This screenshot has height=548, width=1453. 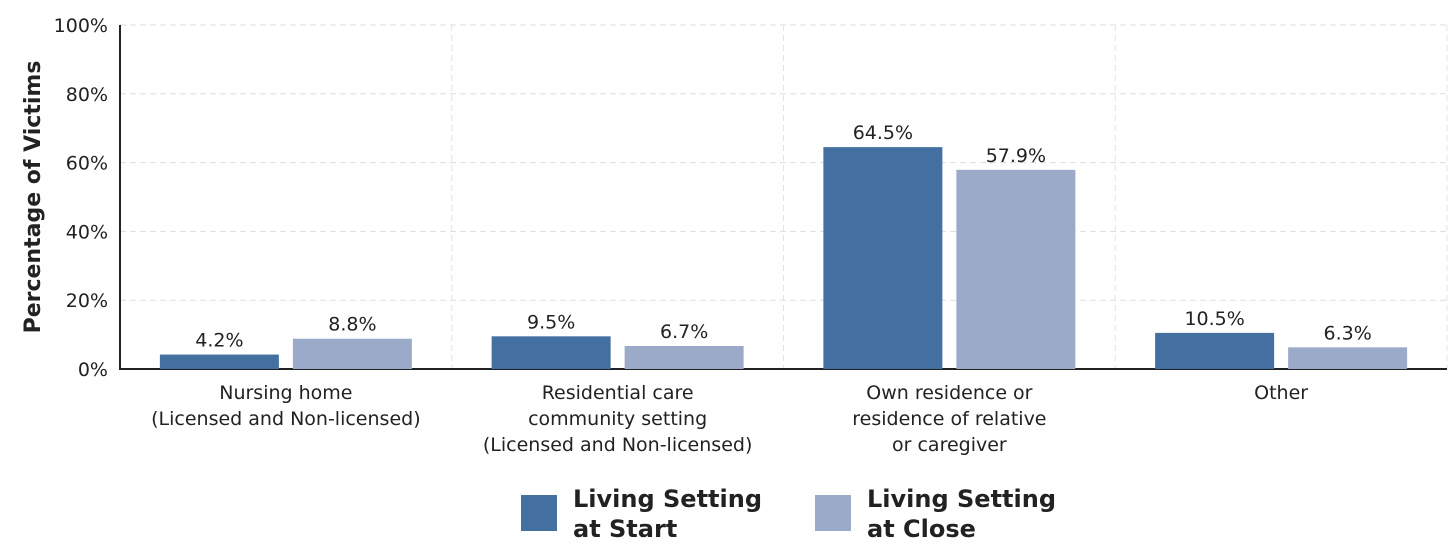 I want to click on data-label: 10.5%, so click(x=1214, y=319).